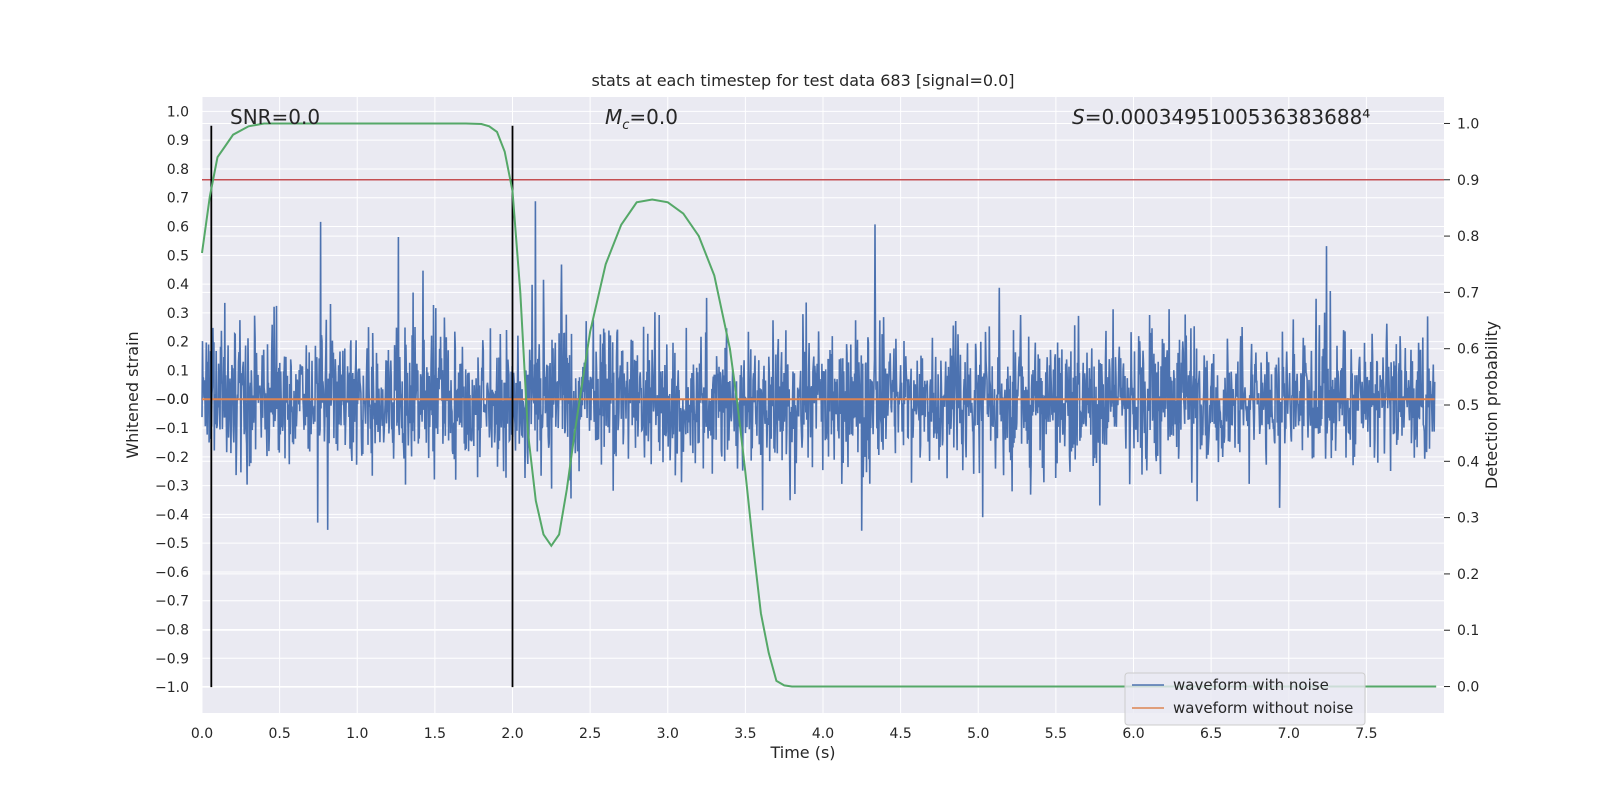 This screenshot has height=800, width=1600. Describe the element at coordinates (1468, 575) in the screenshot. I see `y-right-tick-label: 0.2` at that location.